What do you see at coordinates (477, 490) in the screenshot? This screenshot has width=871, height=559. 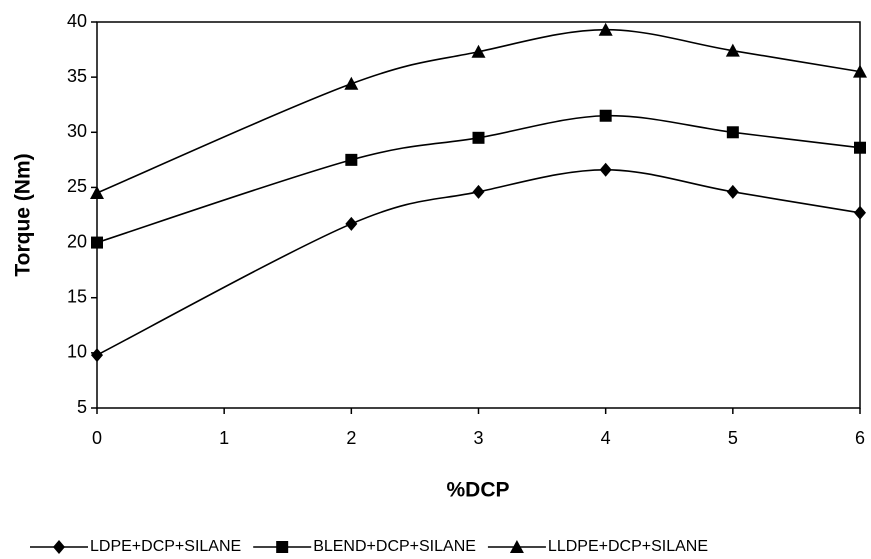 I see `x-axis-title: %DCP` at bounding box center [477, 490].